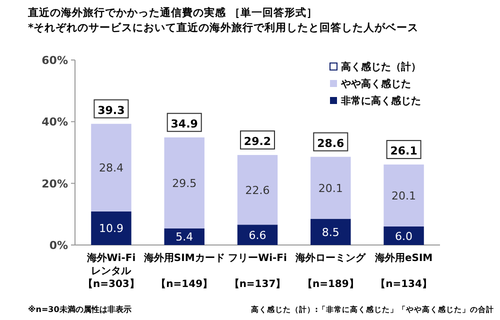 The height and width of the screenshot is (320, 500). I want to click on data-label: 5.4, so click(185, 237).